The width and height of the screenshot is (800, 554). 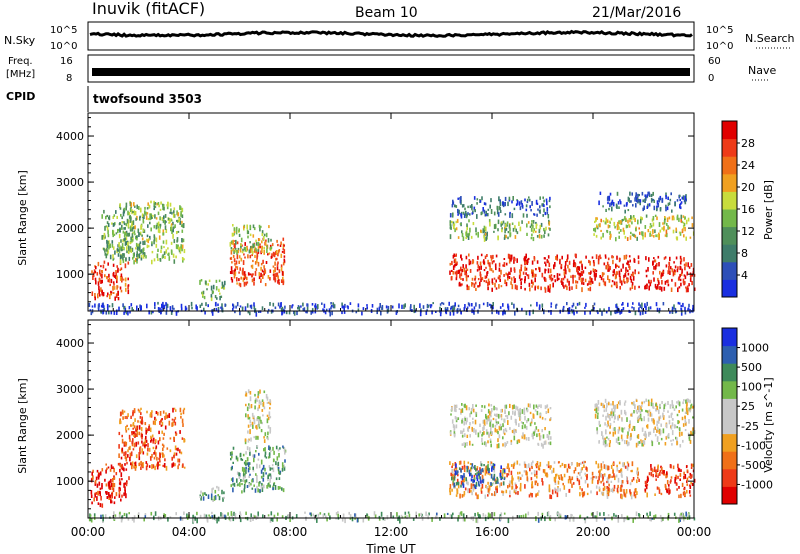 I want to click on velocity-colorbar-swatch, so click(x=729, y=425).